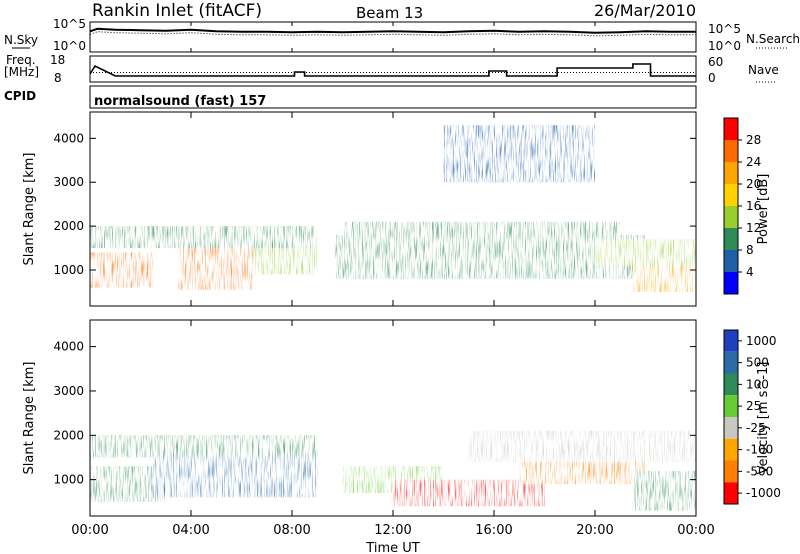 This screenshot has height=554, width=800. I want to click on freq-panel-frame, so click(393, 69).